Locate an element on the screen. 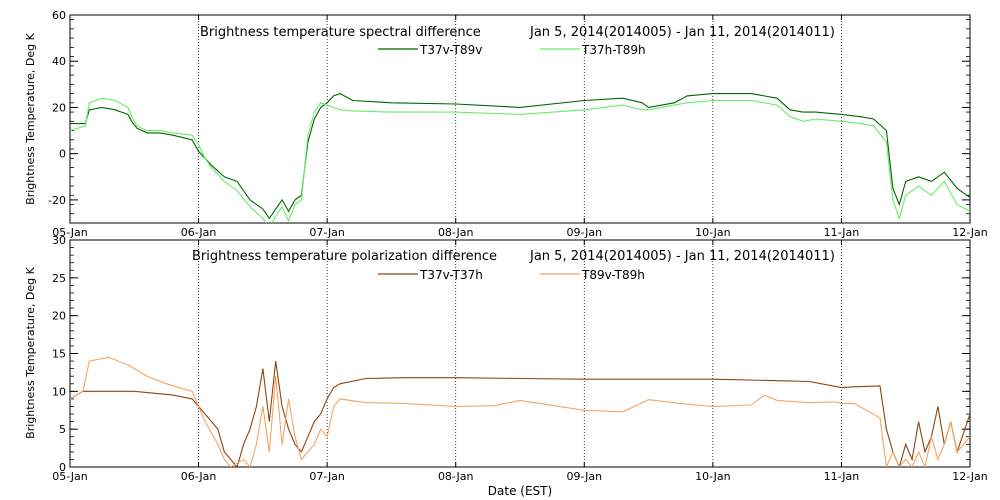 The height and width of the screenshot is (500, 1000). x-axis-label: Date (EST) is located at coordinates (520, 491).